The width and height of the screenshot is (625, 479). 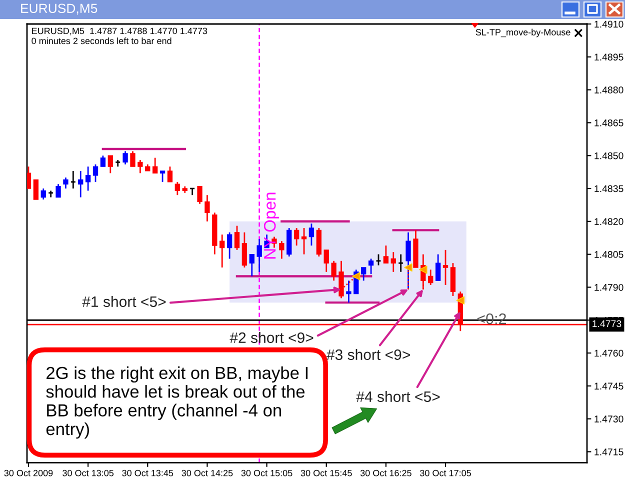 I want to click on annotation: 0 minutes 2 seconds left to bar end, so click(x=102, y=40).